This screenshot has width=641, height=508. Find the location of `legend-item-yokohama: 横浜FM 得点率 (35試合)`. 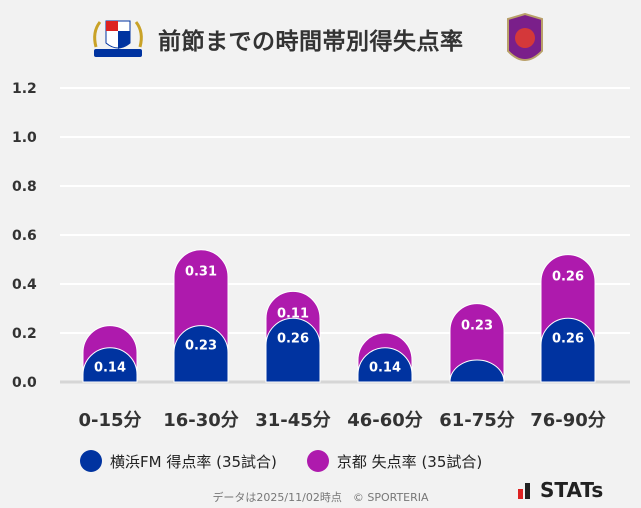

legend-item-yokohama: 横浜FM 得点率 (35試合) is located at coordinates (178, 461).